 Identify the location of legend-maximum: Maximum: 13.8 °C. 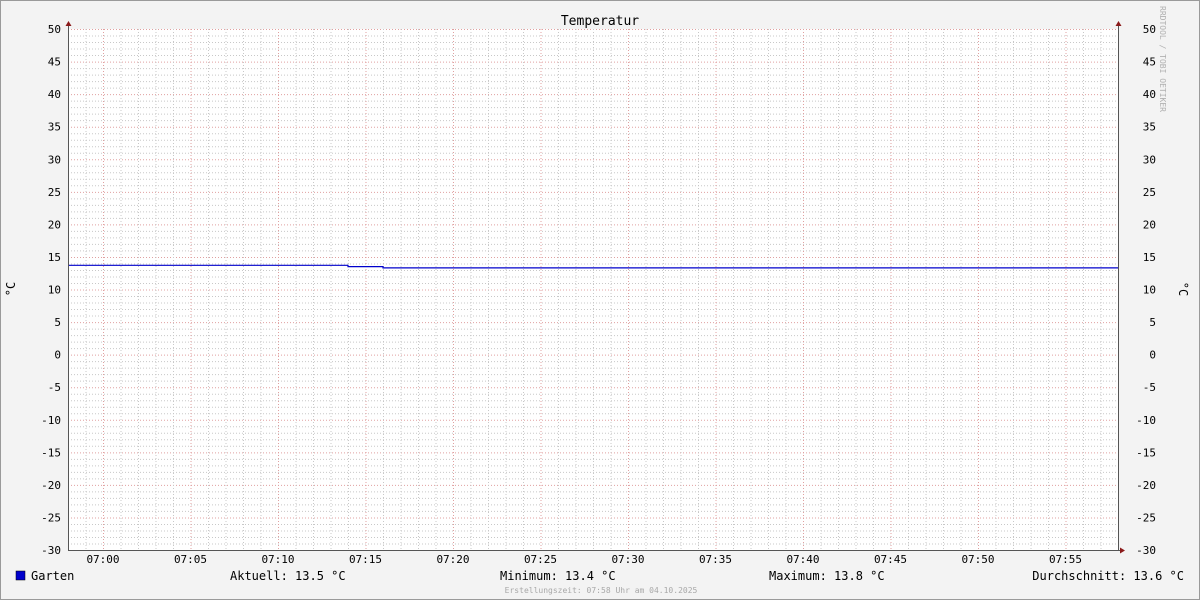
(827, 576).